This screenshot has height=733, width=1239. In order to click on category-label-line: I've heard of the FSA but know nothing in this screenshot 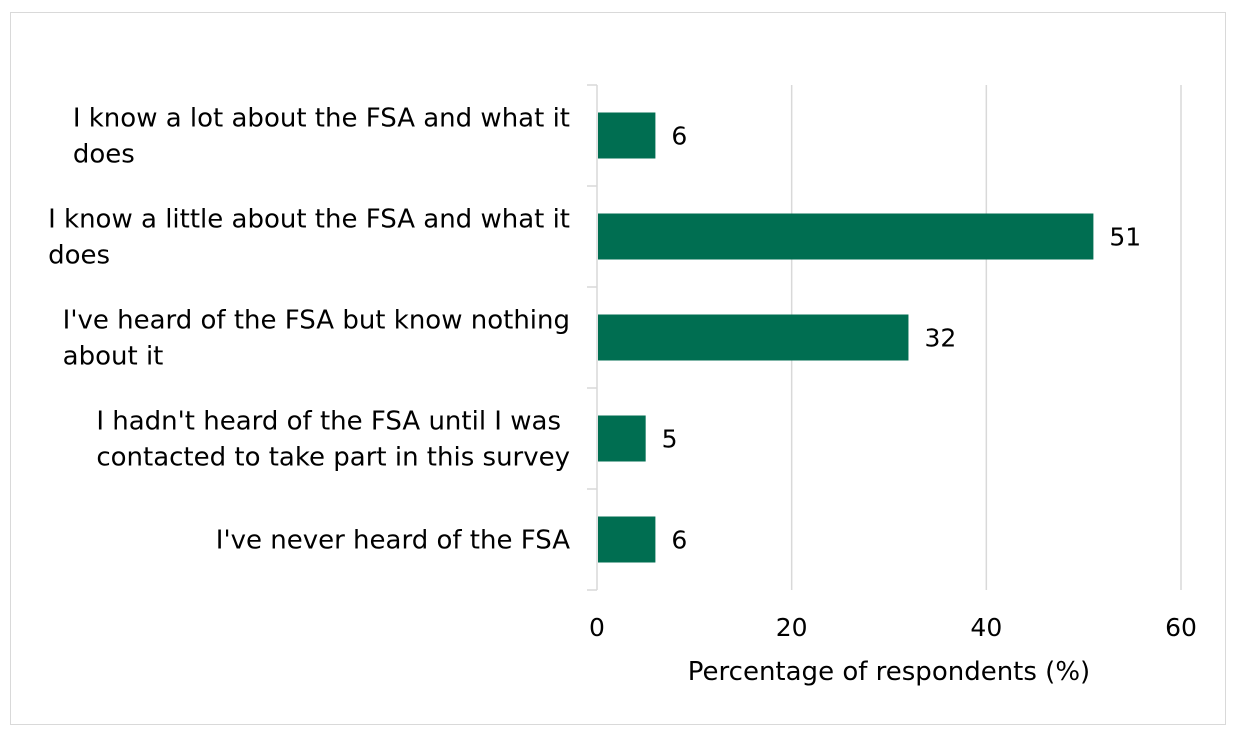, I will do `click(316, 321)`.